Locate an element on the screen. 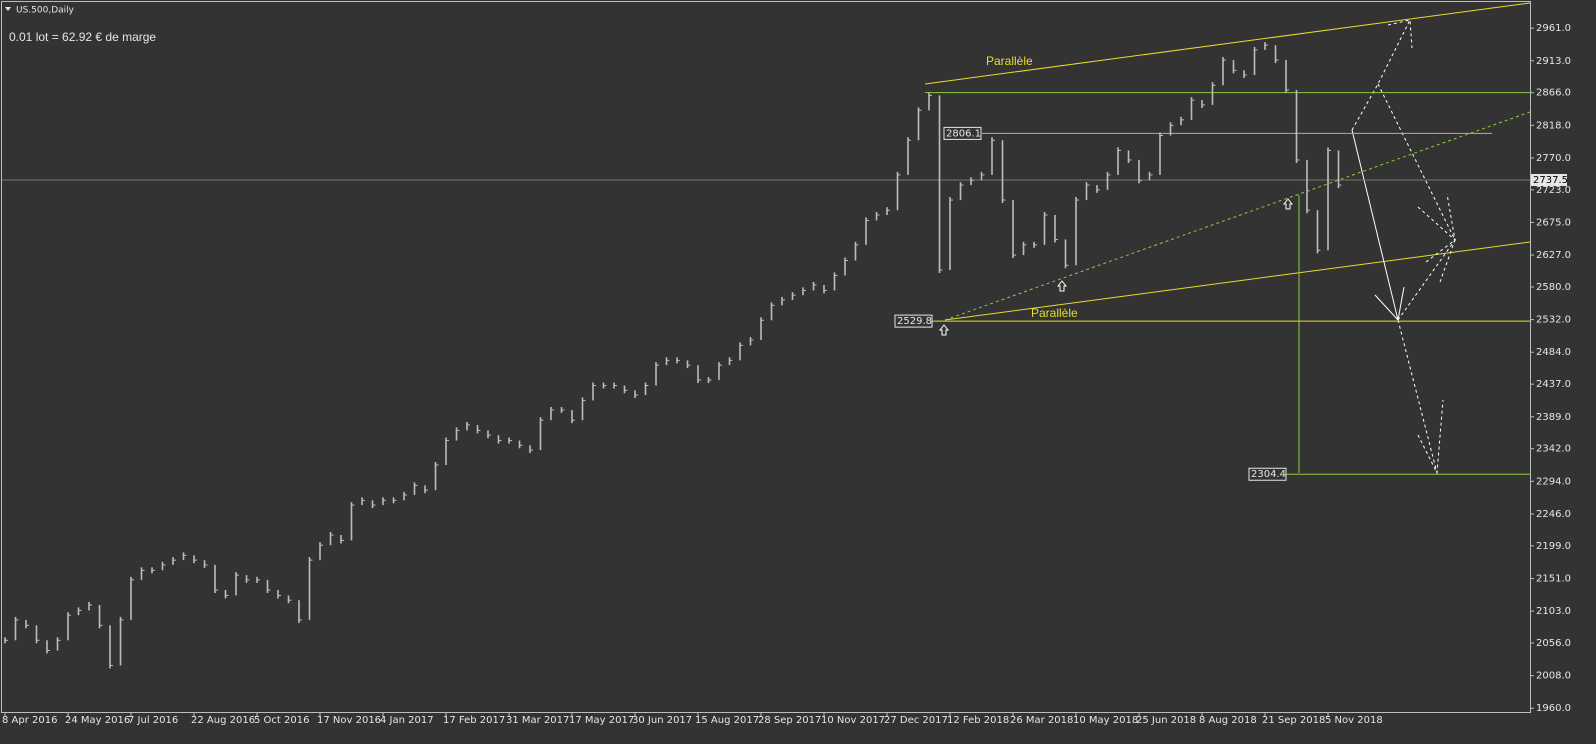 The image size is (1596, 744). x-tick-label: 30 Jun 2017 is located at coordinates (662, 720).